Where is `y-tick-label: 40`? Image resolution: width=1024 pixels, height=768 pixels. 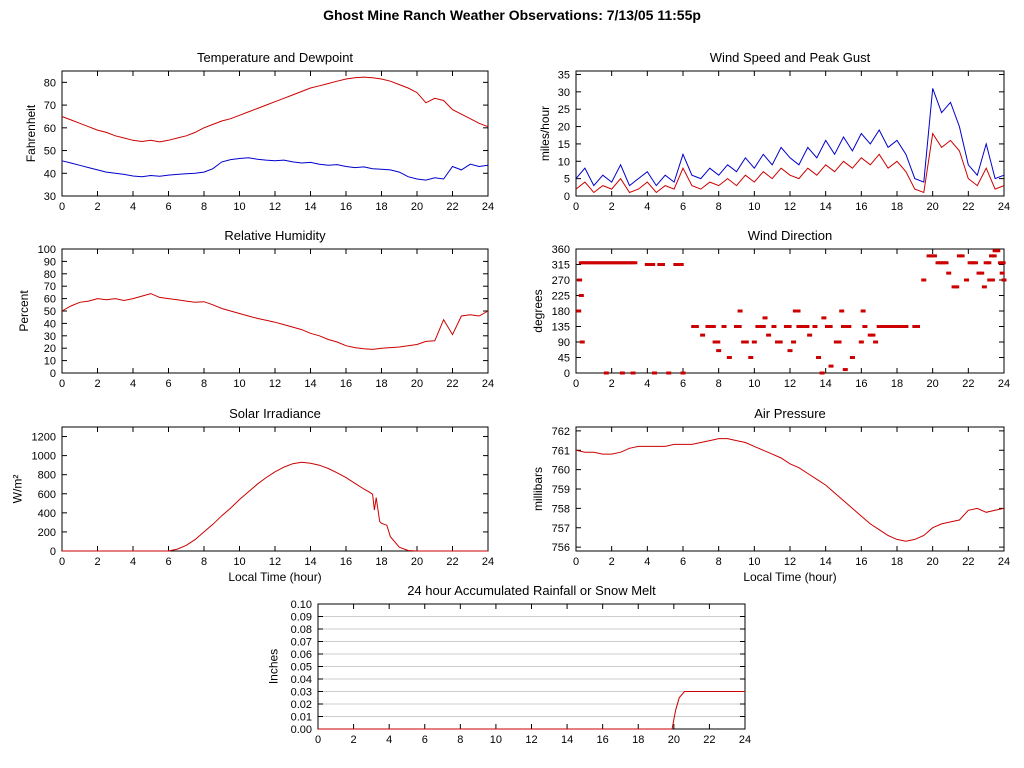 y-tick-label: 40 is located at coordinates (50, 174).